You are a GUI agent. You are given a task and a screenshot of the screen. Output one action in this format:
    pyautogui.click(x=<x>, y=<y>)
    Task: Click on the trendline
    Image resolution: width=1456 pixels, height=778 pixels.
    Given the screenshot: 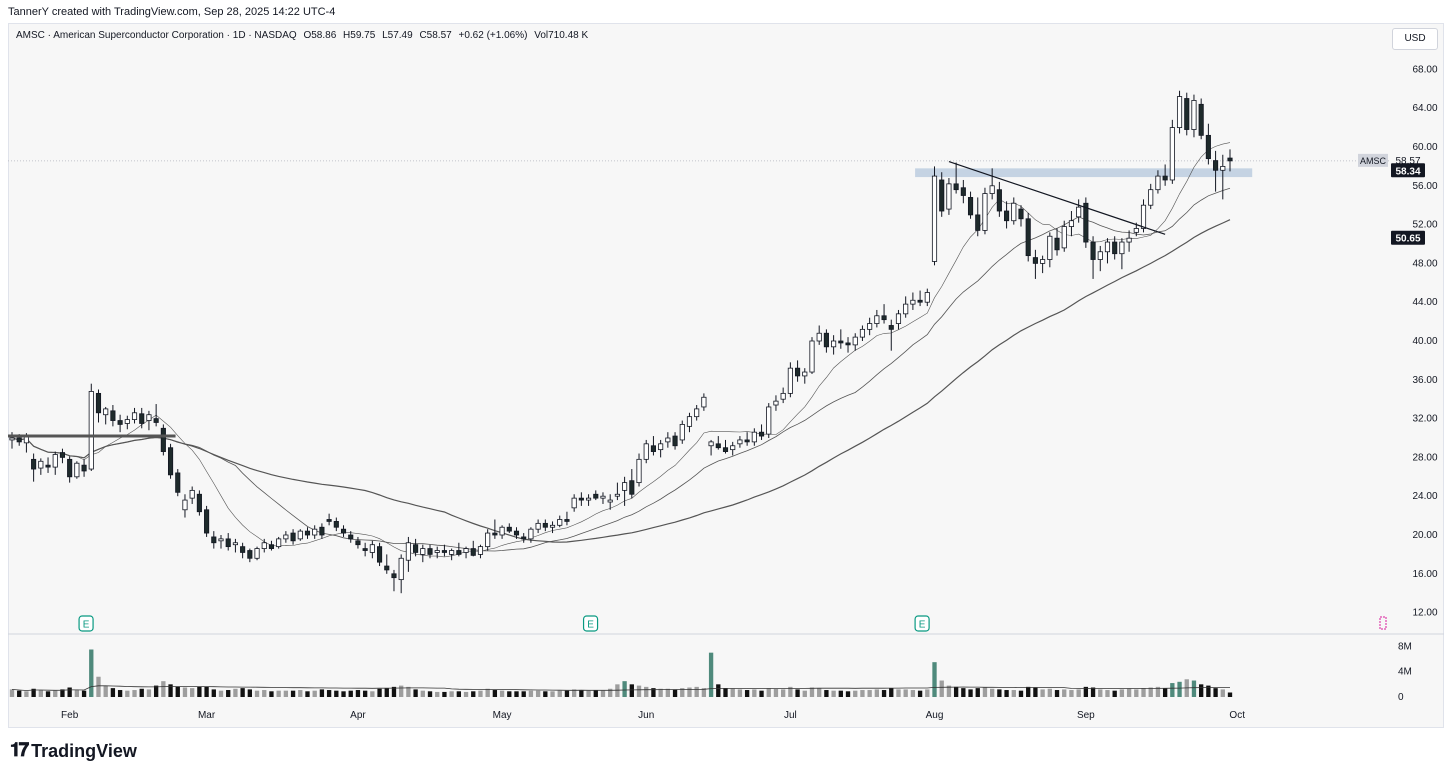 What is the action you would take?
    pyautogui.click(x=1057, y=197)
    